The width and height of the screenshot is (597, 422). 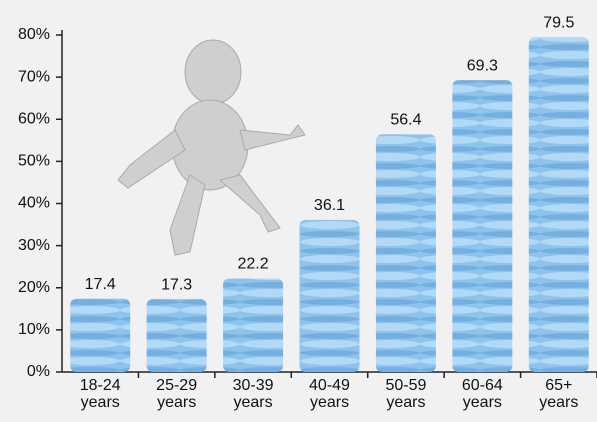 I want to click on y-tick-label: 20%, so click(x=34, y=287).